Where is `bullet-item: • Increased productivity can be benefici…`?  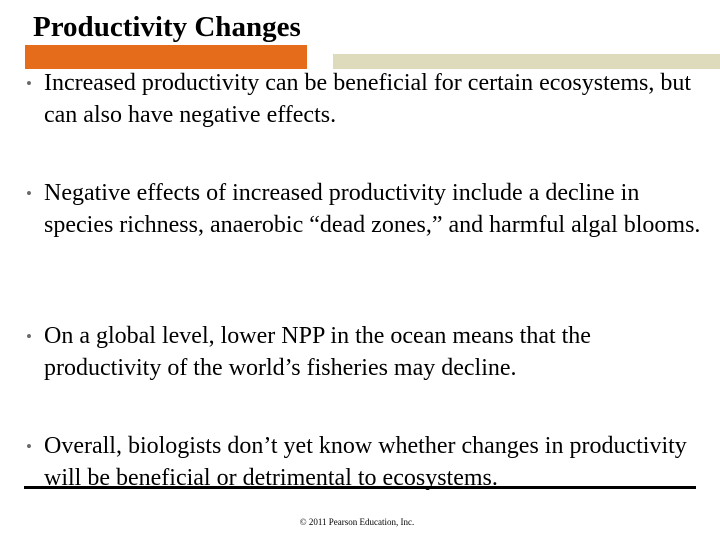 bullet-item: • Increased productivity can be benefici… is located at coordinates (364, 99).